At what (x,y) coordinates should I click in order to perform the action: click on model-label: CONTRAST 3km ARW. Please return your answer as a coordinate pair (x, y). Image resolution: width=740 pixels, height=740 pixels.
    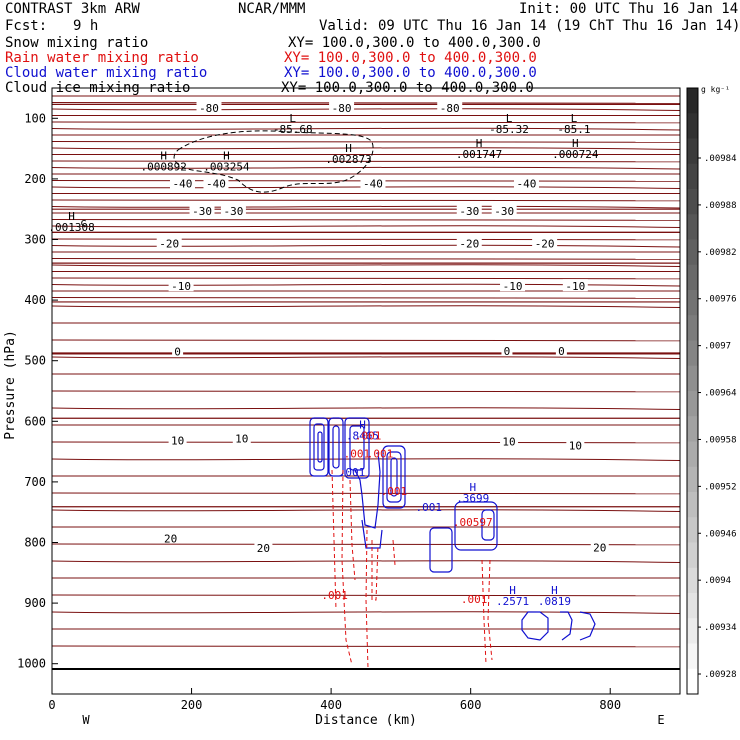
    Looking at the image, I should click on (72, 9).